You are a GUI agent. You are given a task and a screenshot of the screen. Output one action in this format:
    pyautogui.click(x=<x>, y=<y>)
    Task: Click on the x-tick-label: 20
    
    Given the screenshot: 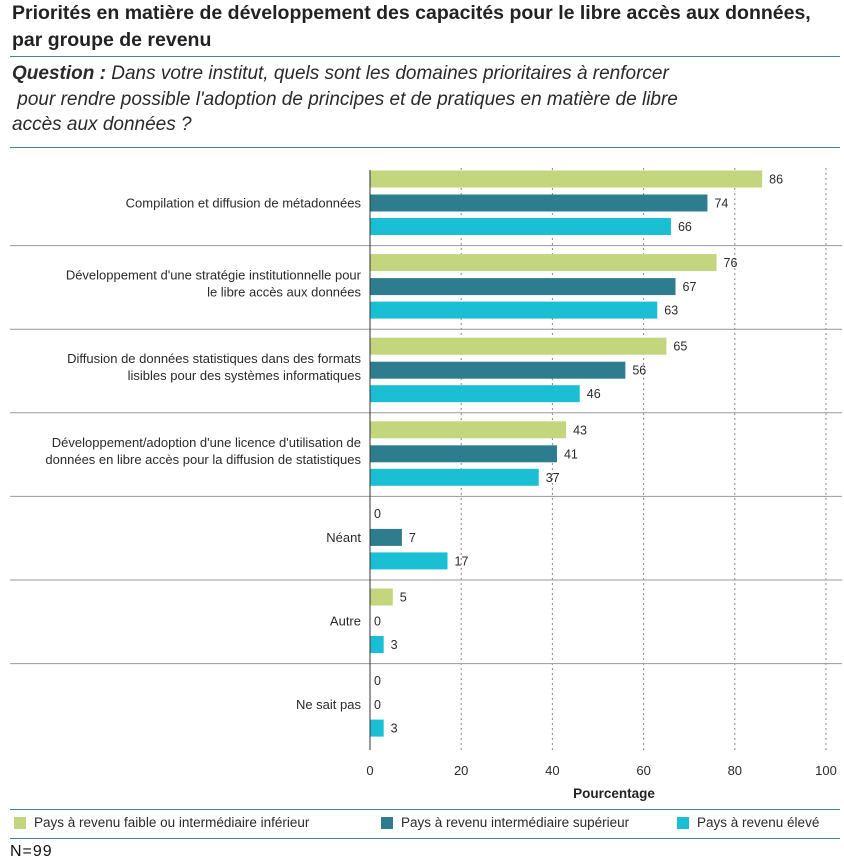 What is the action you would take?
    pyautogui.click(x=461, y=770)
    